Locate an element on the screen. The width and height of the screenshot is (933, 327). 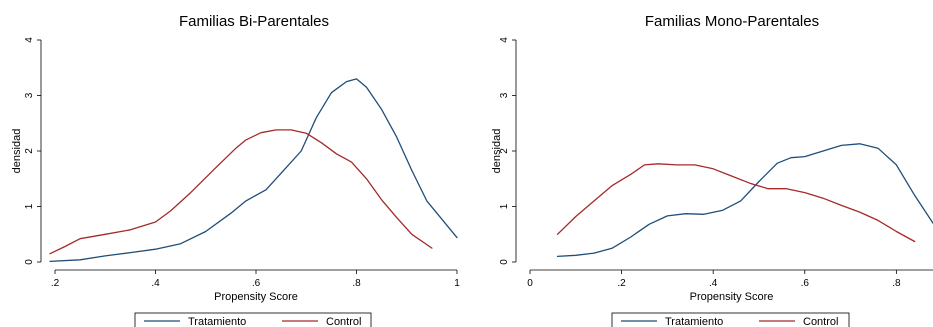
x-tick-label: 1 is located at coordinates (457, 283).